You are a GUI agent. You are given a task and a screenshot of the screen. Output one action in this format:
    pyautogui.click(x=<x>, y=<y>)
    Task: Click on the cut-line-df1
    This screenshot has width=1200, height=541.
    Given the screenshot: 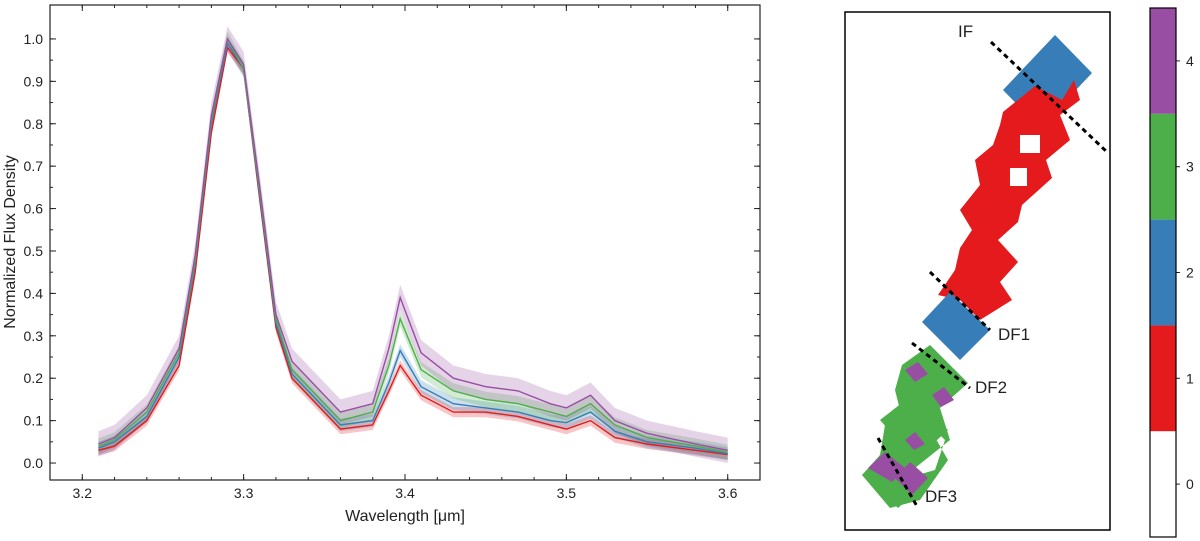 What is the action you would take?
    pyautogui.click(x=960, y=301)
    